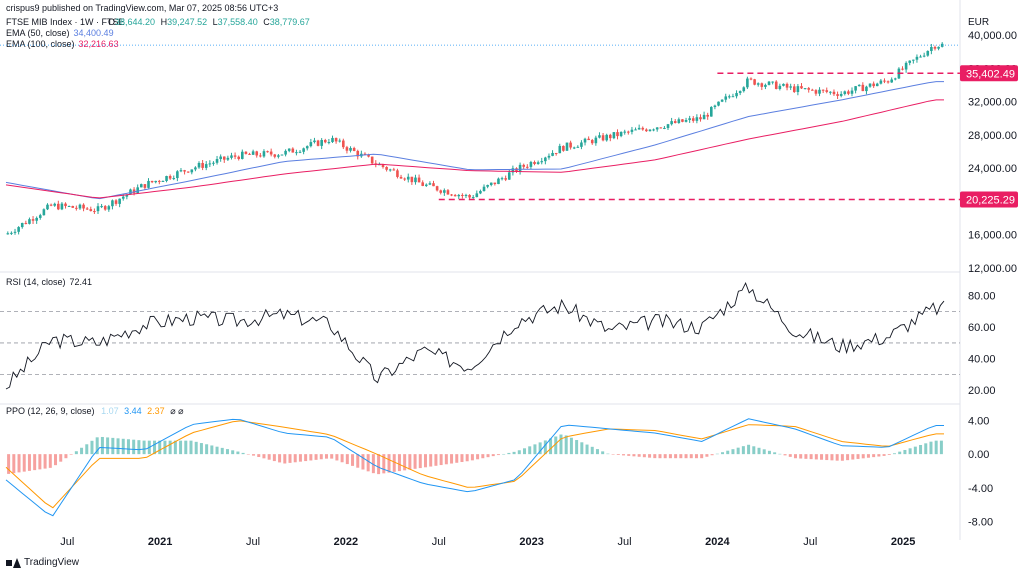 The height and width of the screenshot is (571, 1024). I want to click on time-axis: Jul 2021 Jul 2022 Jul 2023 Jul 2024 Jul 2025, so click(487, 542).